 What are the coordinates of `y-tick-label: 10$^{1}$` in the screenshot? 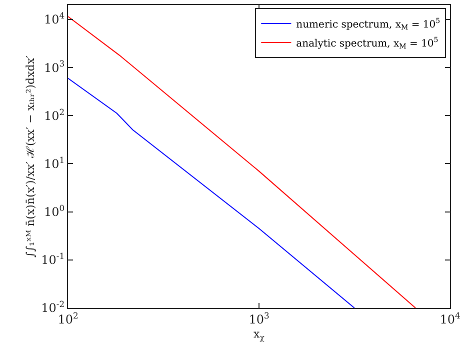 It's located at (54, 162).